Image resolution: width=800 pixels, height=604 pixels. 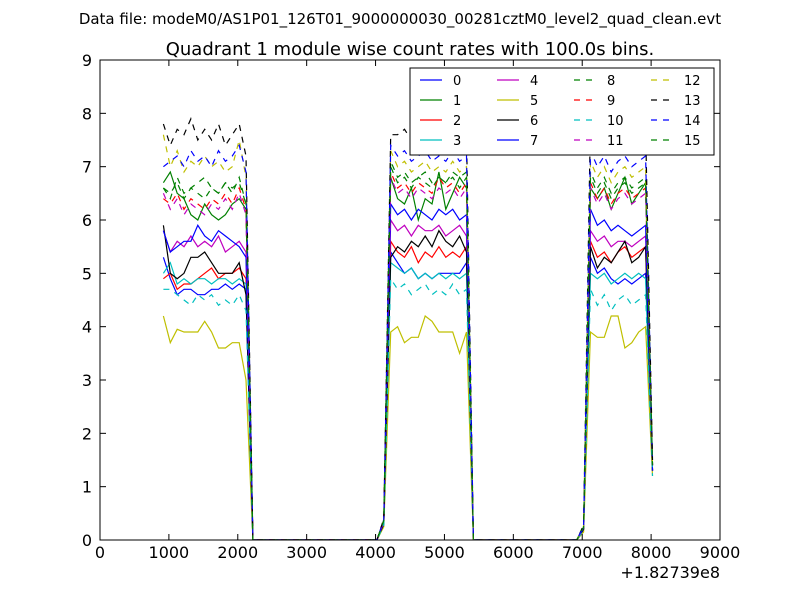 I want to click on y-tick-label: 2, so click(x=87, y=433).